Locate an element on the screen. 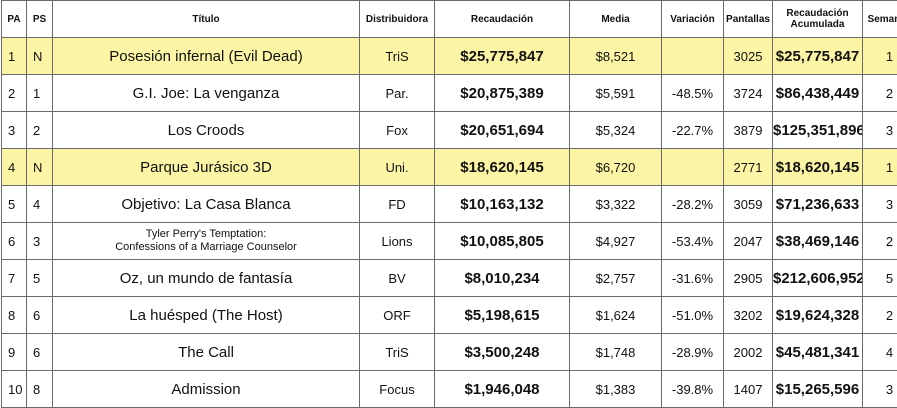 Image resolution: width=897 pixels, height=408 pixels. cell-titulo: Admission is located at coordinates (206, 389).